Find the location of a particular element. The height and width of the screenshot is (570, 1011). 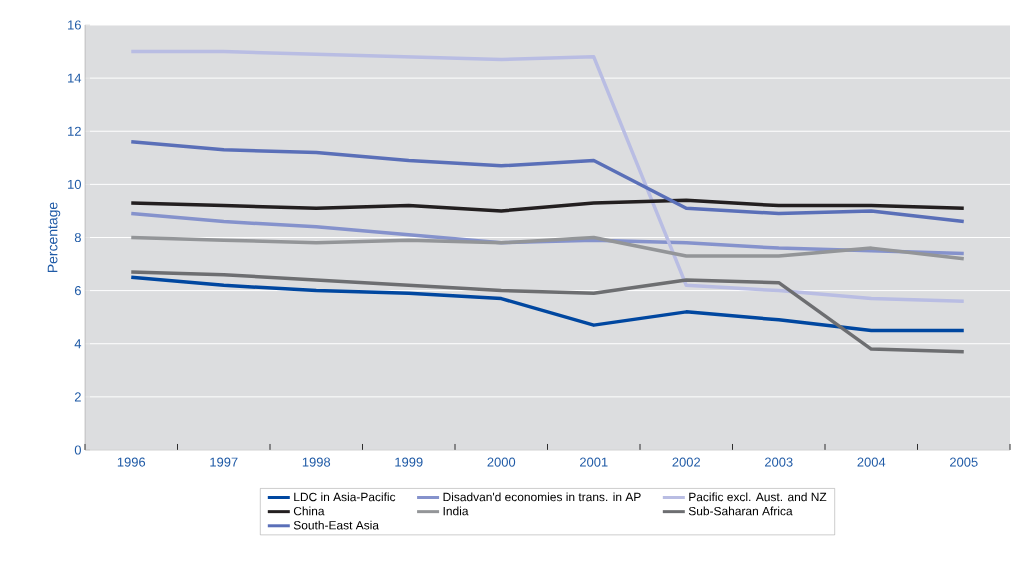

x-tick-label: 2004 is located at coordinates (871, 462).